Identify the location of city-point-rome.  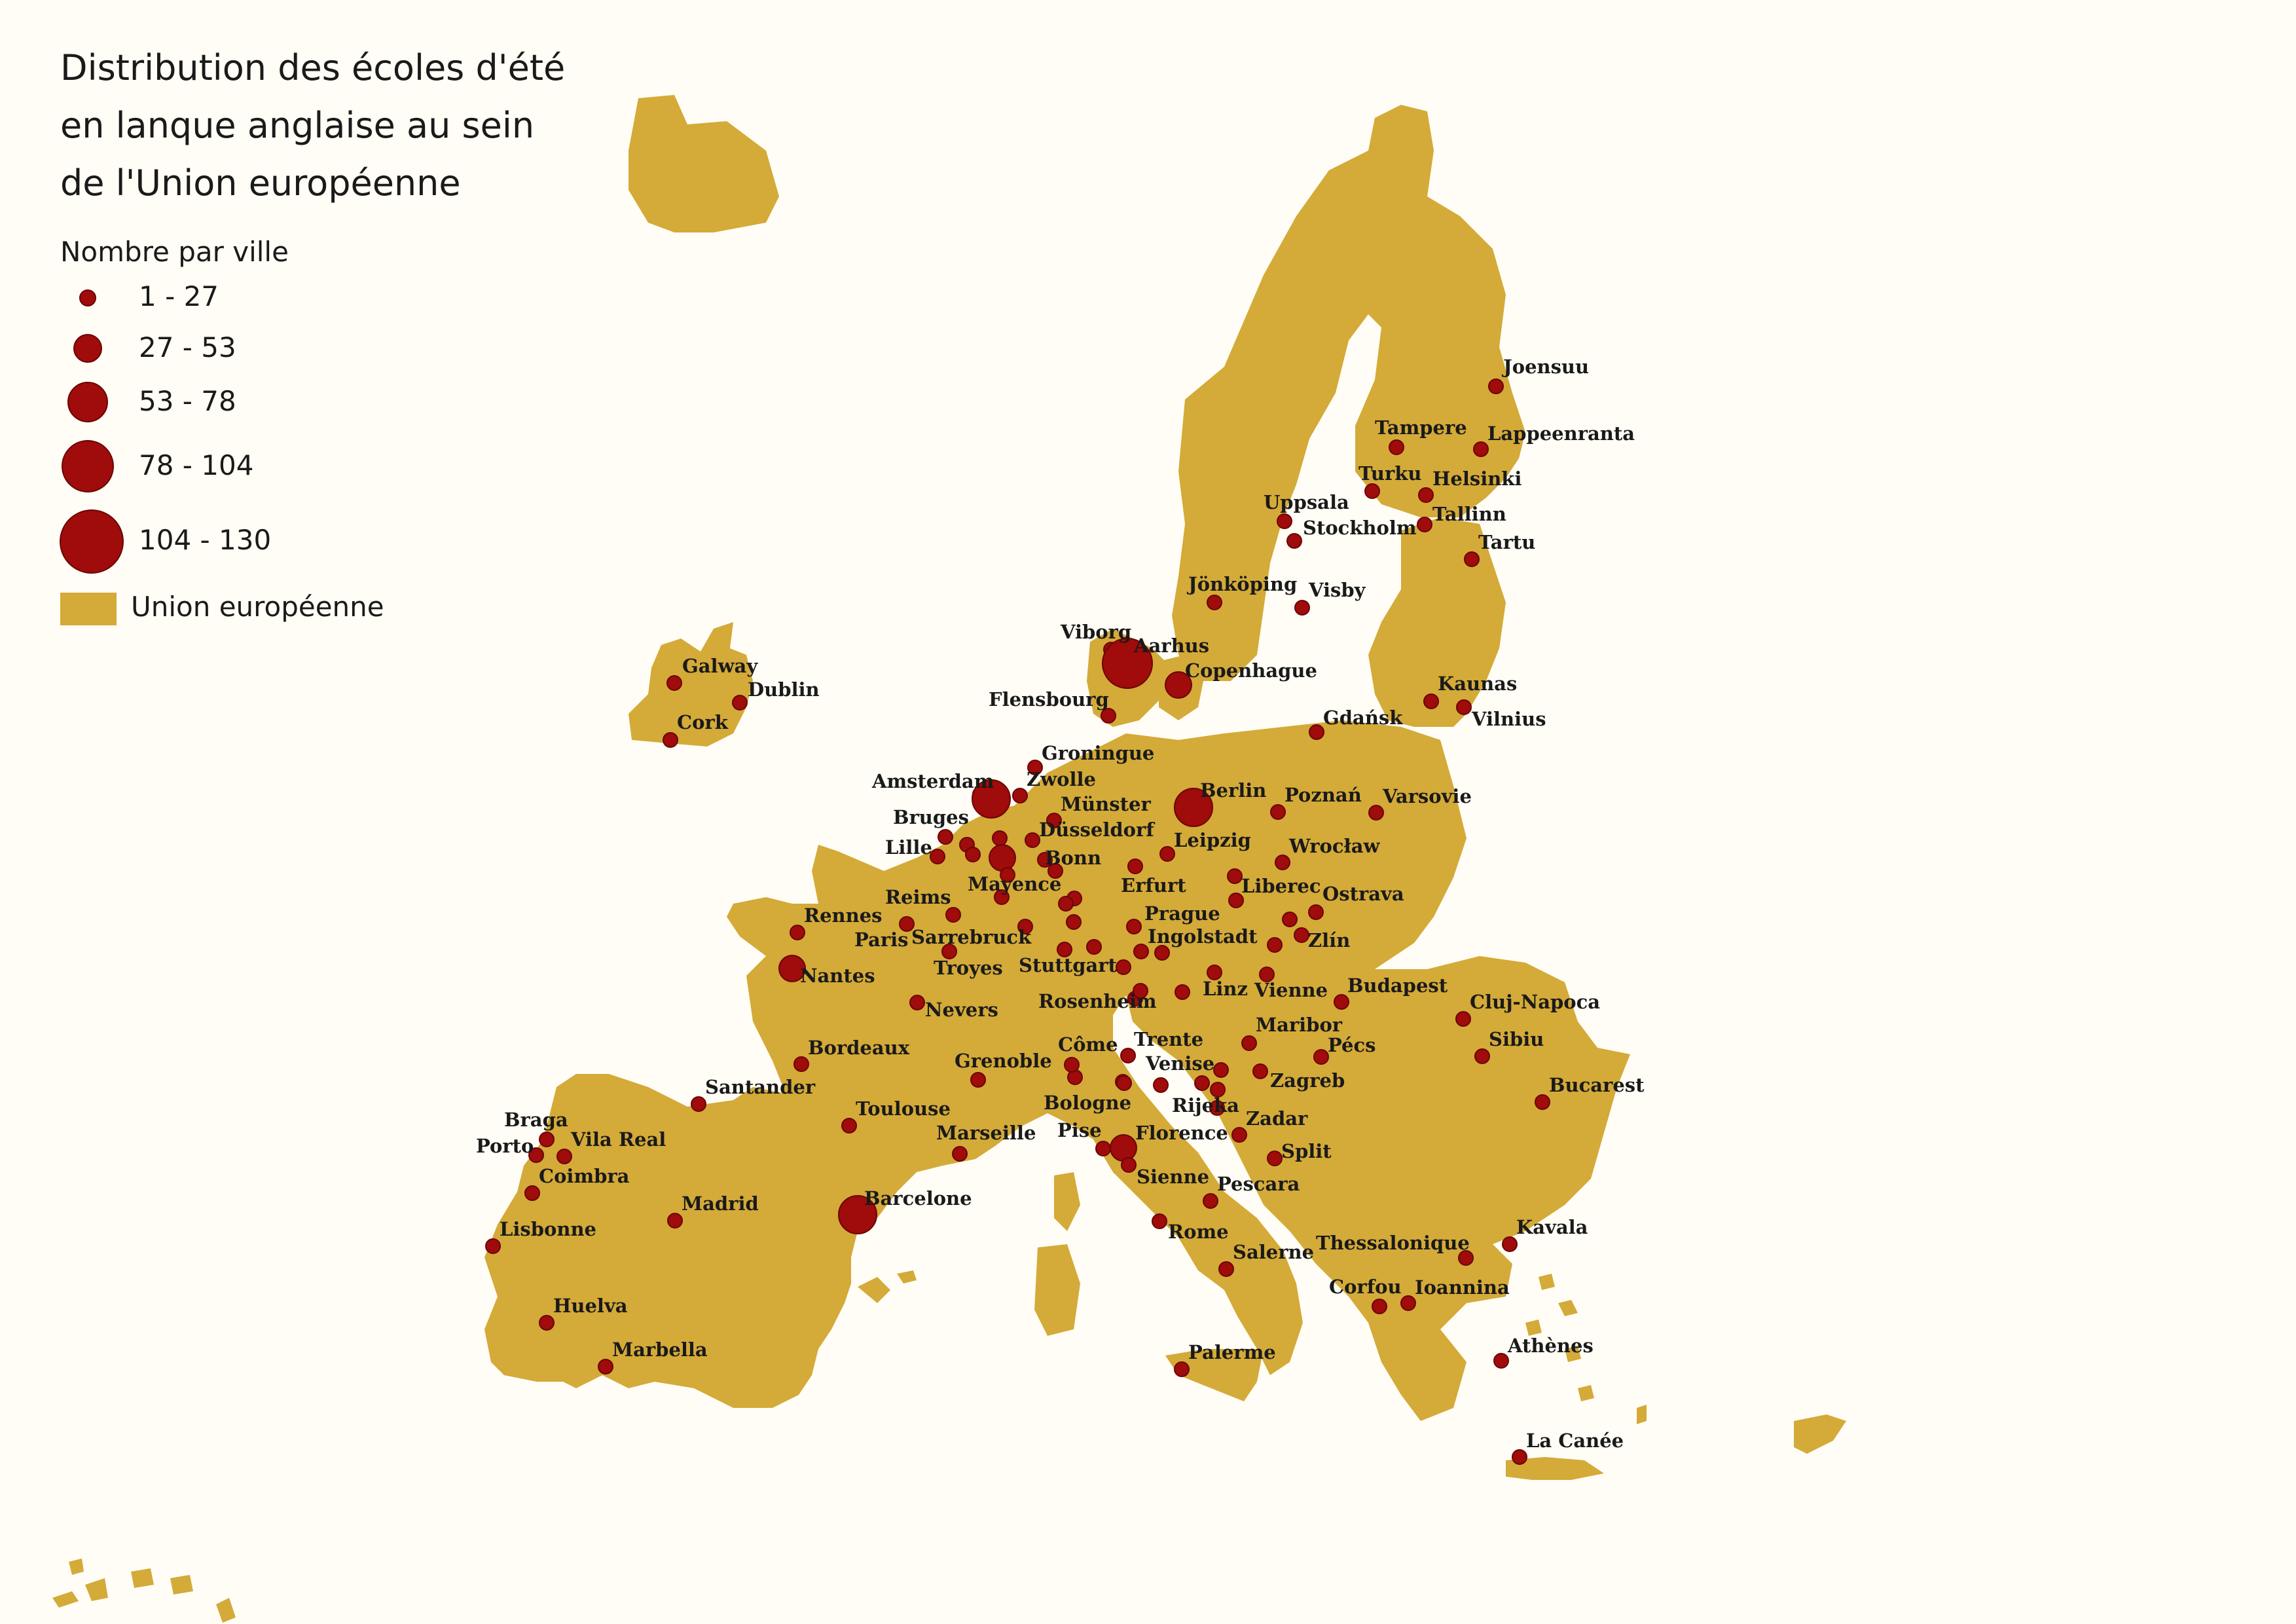
(1159, 1221).